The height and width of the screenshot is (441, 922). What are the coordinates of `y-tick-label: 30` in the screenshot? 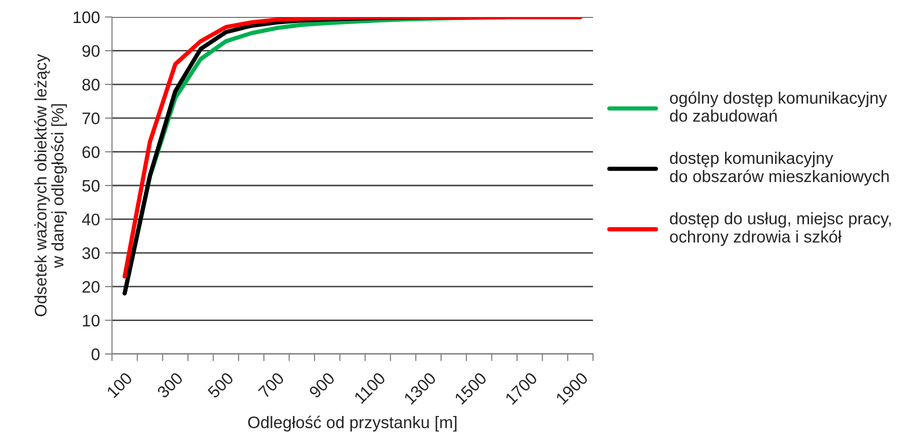 It's located at (91, 253).